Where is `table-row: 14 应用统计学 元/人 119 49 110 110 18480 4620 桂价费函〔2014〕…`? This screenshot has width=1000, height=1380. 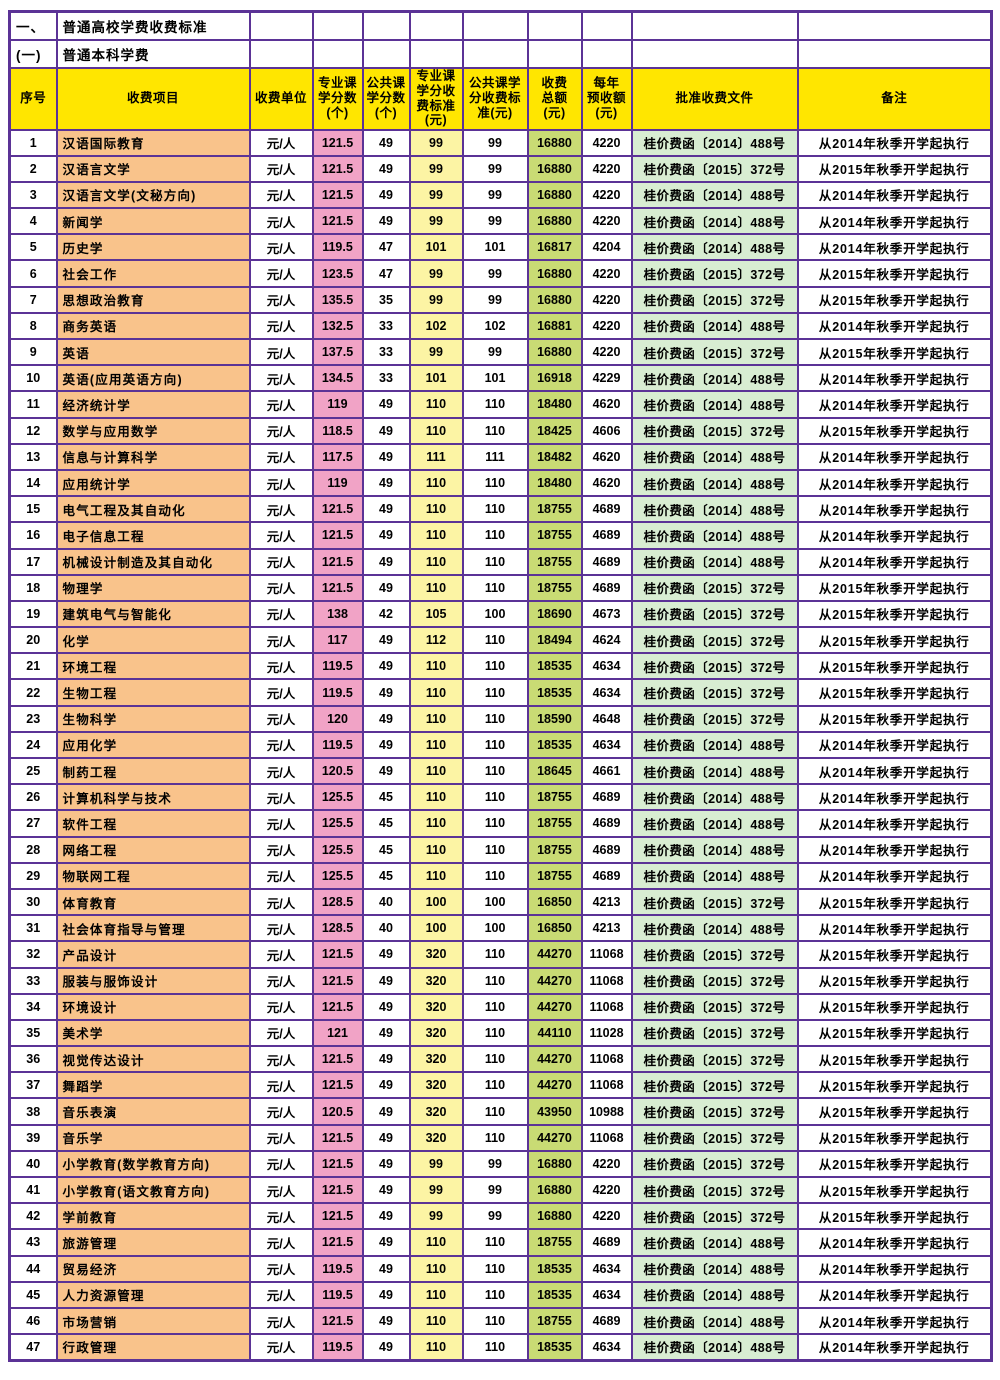
table-row: 14 应用统计学 元/人 119 49 110 110 18480 4620 桂价费函〔2014〕… is located at coordinates (500, 483).